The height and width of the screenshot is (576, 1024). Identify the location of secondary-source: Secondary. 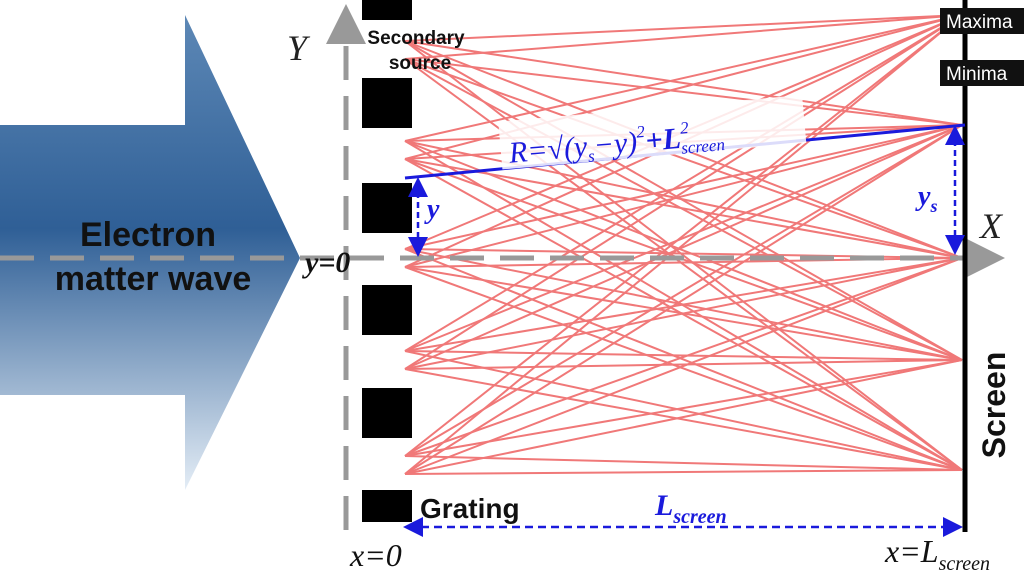
(416, 38).